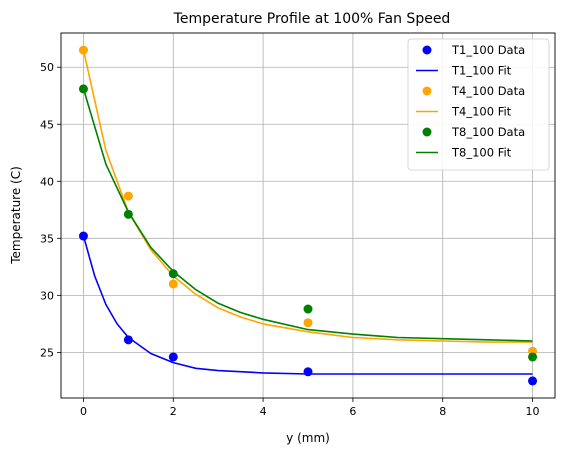  I want to click on legend-label: T1_100 Fit, so click(481, 71).